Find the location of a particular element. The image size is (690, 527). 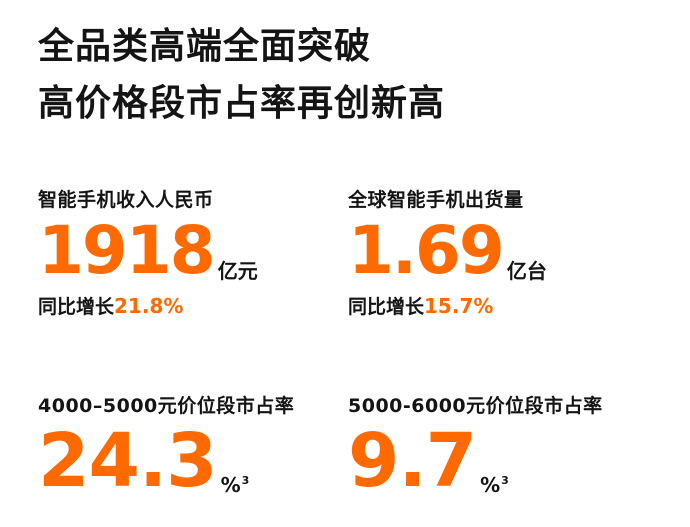

stat-value-row: 24.3 %3 is located at coordinates (193, 461).